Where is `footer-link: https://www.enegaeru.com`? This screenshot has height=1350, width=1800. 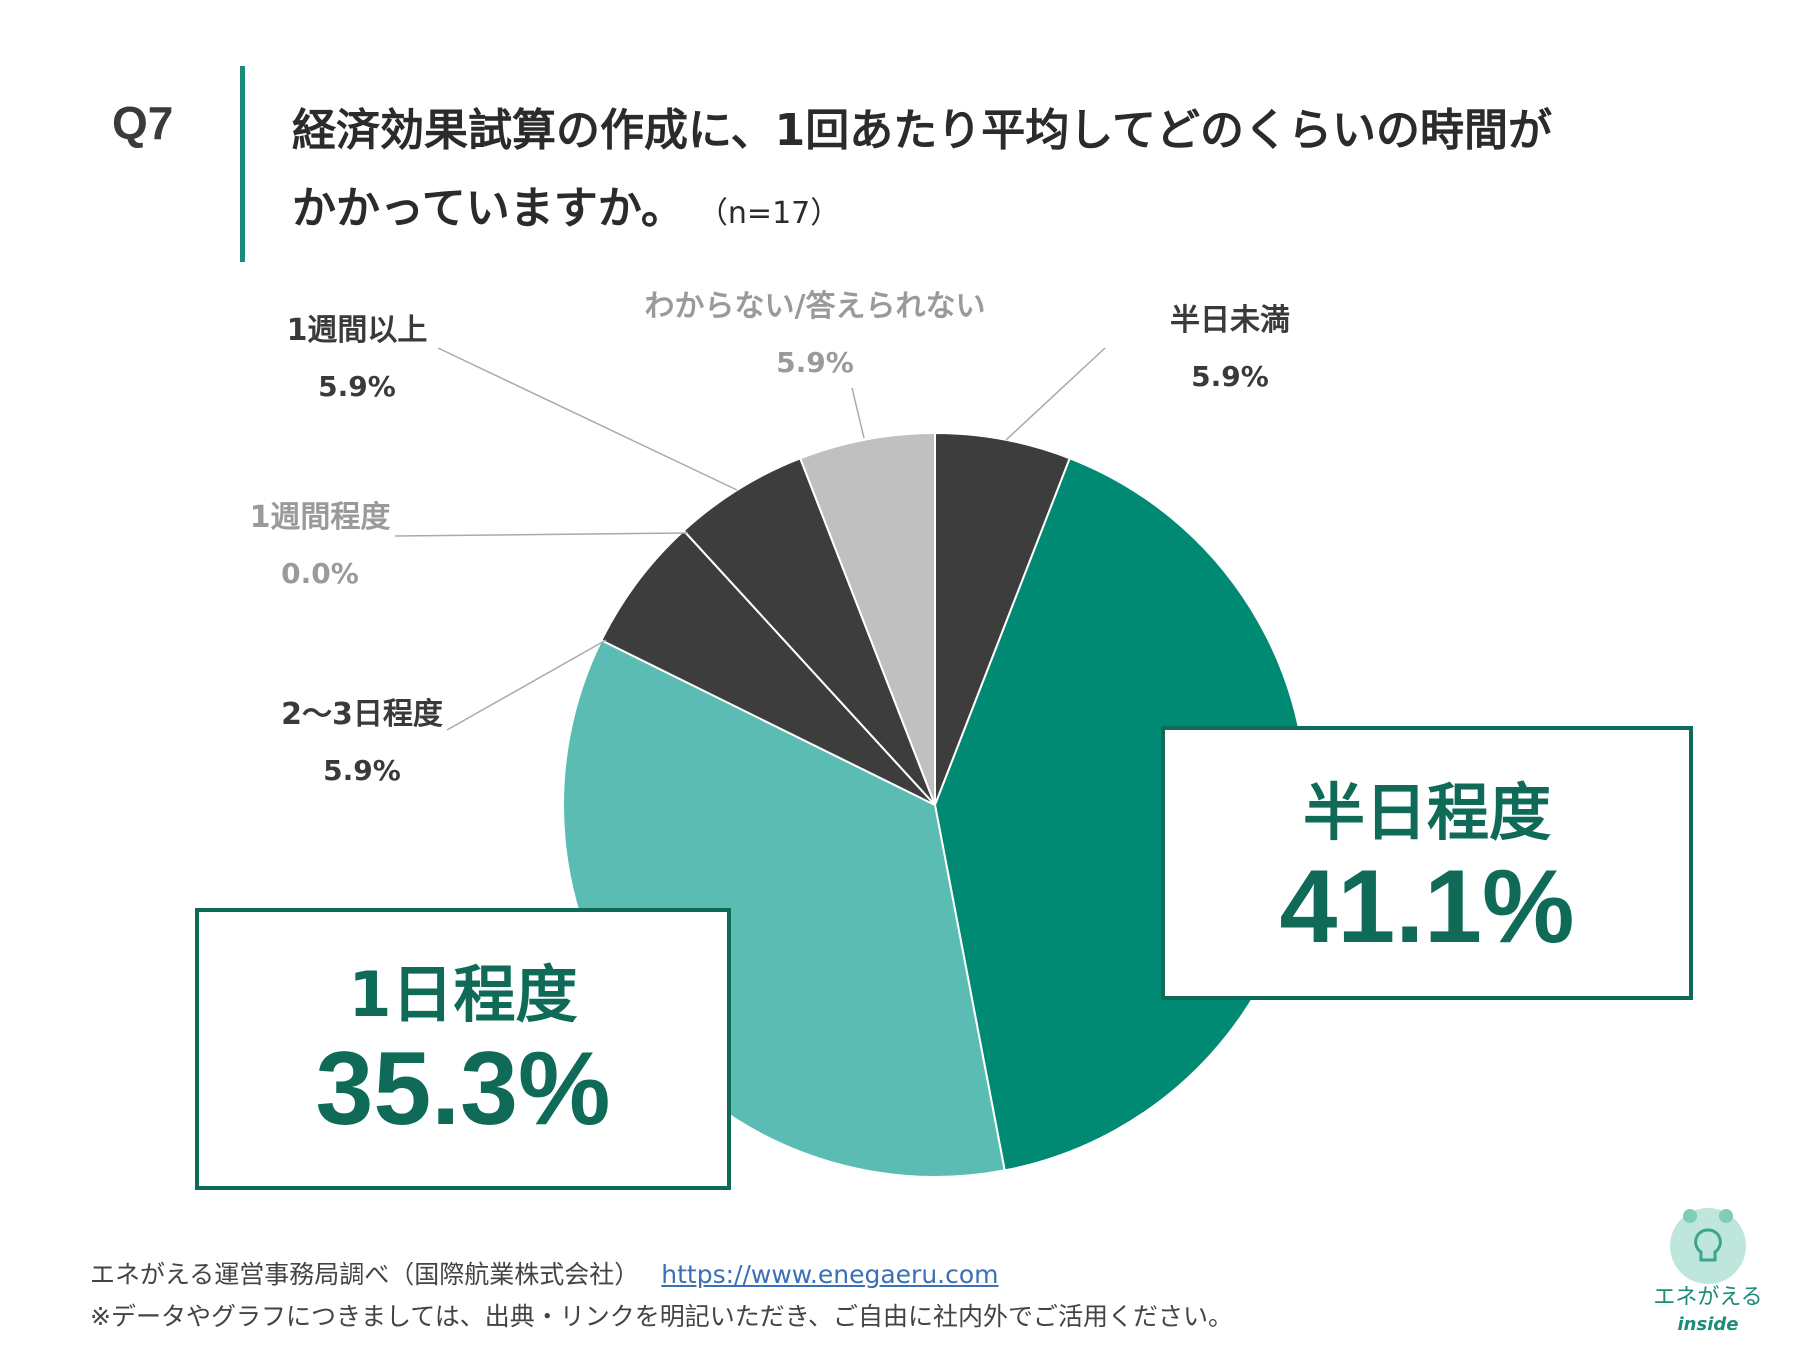 footer-link: https://www.enegaeru.com is located at coordinates (830, 1274).